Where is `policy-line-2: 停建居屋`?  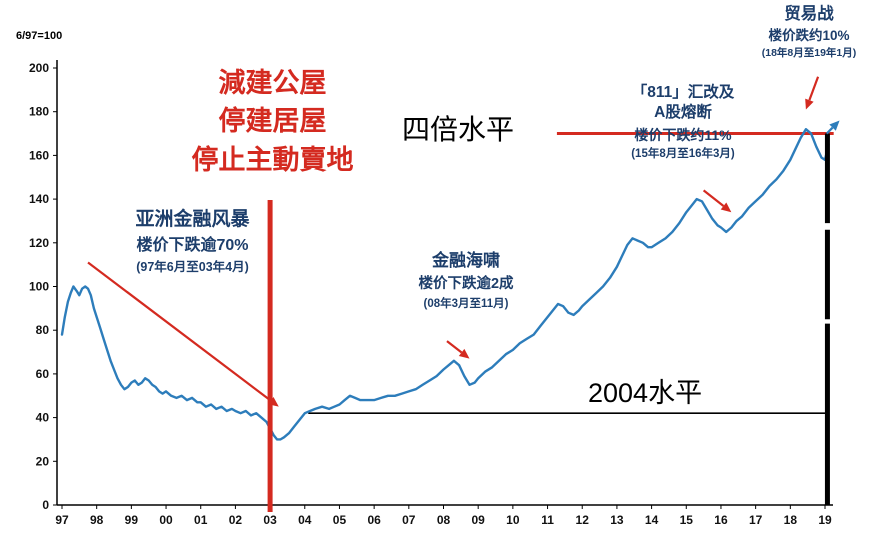 policy-line-2: 停建居屋 is located at coordinates (272, 121).